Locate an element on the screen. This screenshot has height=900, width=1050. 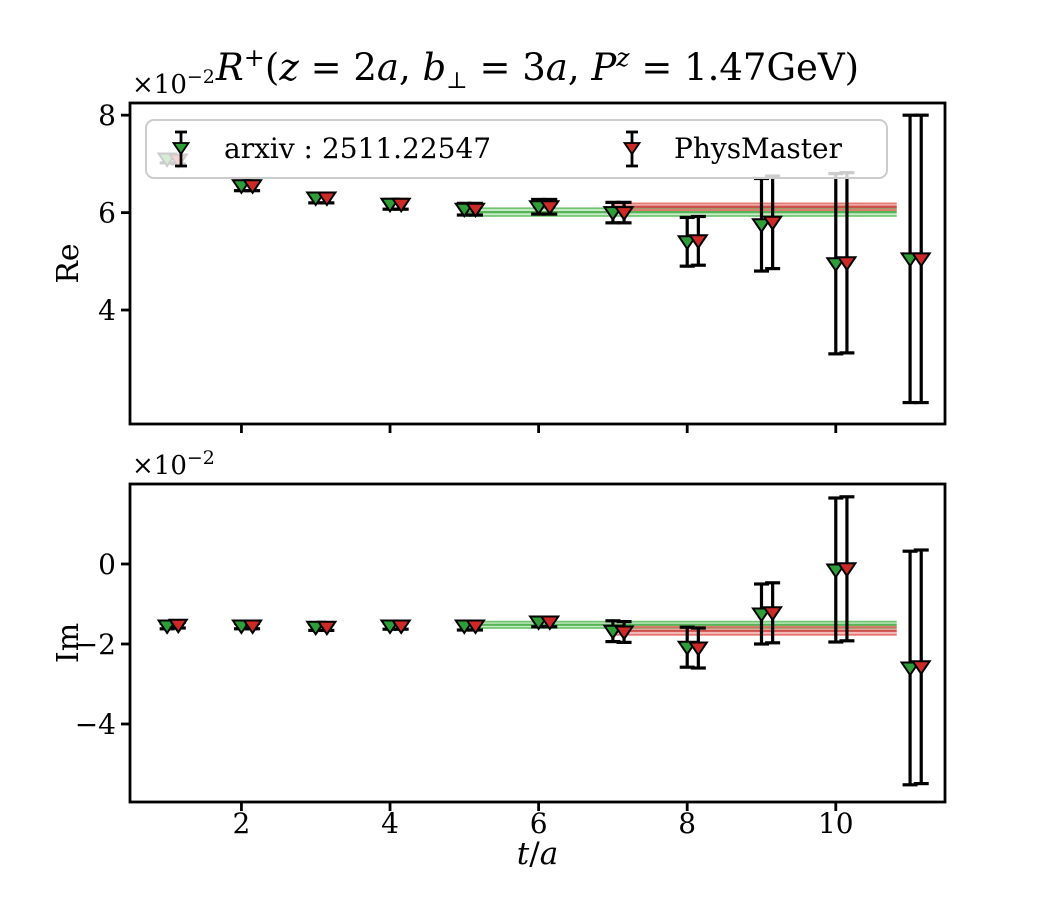
x-tick-label: 10 is located at coordinates (836, 823).